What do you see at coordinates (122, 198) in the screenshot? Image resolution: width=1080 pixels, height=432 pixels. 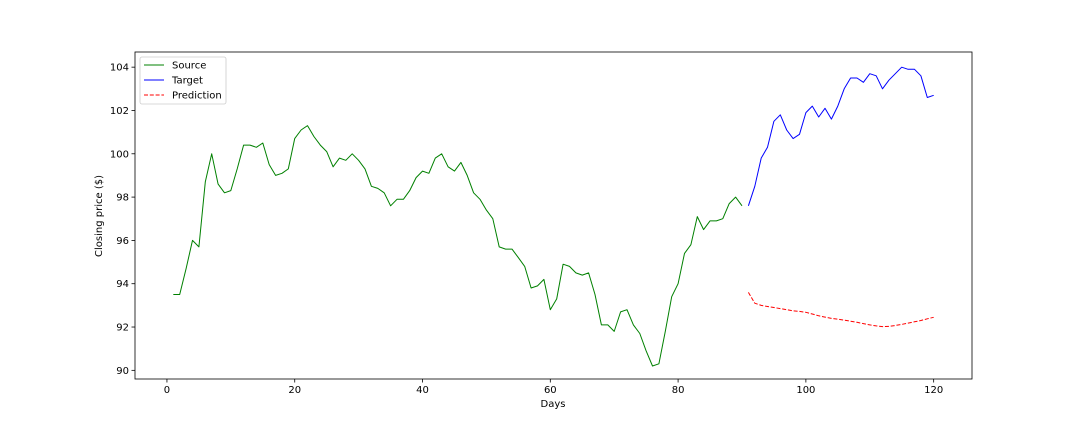 I see `y-tick-label: 98` at bounding box center [122, 198].